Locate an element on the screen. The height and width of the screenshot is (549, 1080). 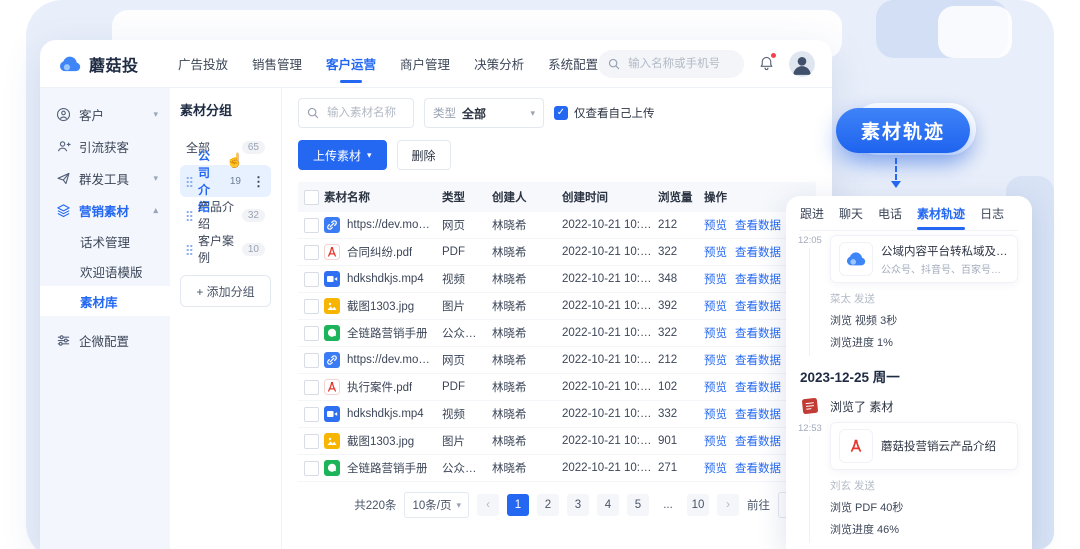
material-name: 截图1303.jpg is located at coordinates (381, 307).